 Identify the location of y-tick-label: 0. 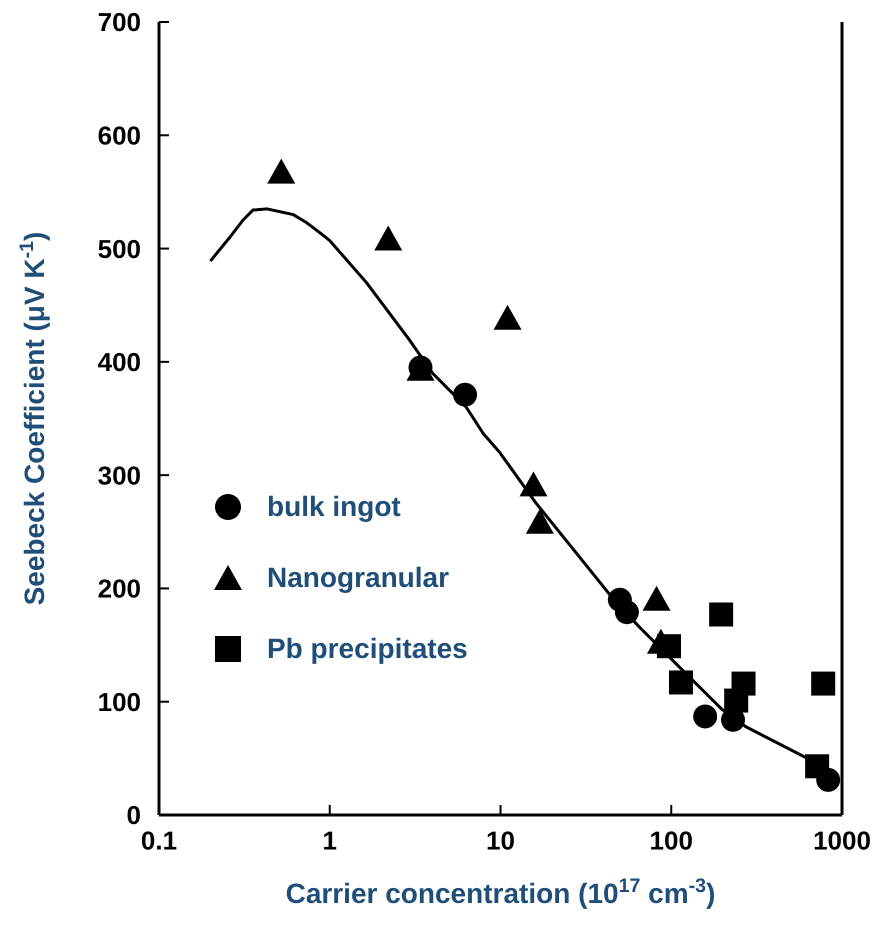
(133, 815).